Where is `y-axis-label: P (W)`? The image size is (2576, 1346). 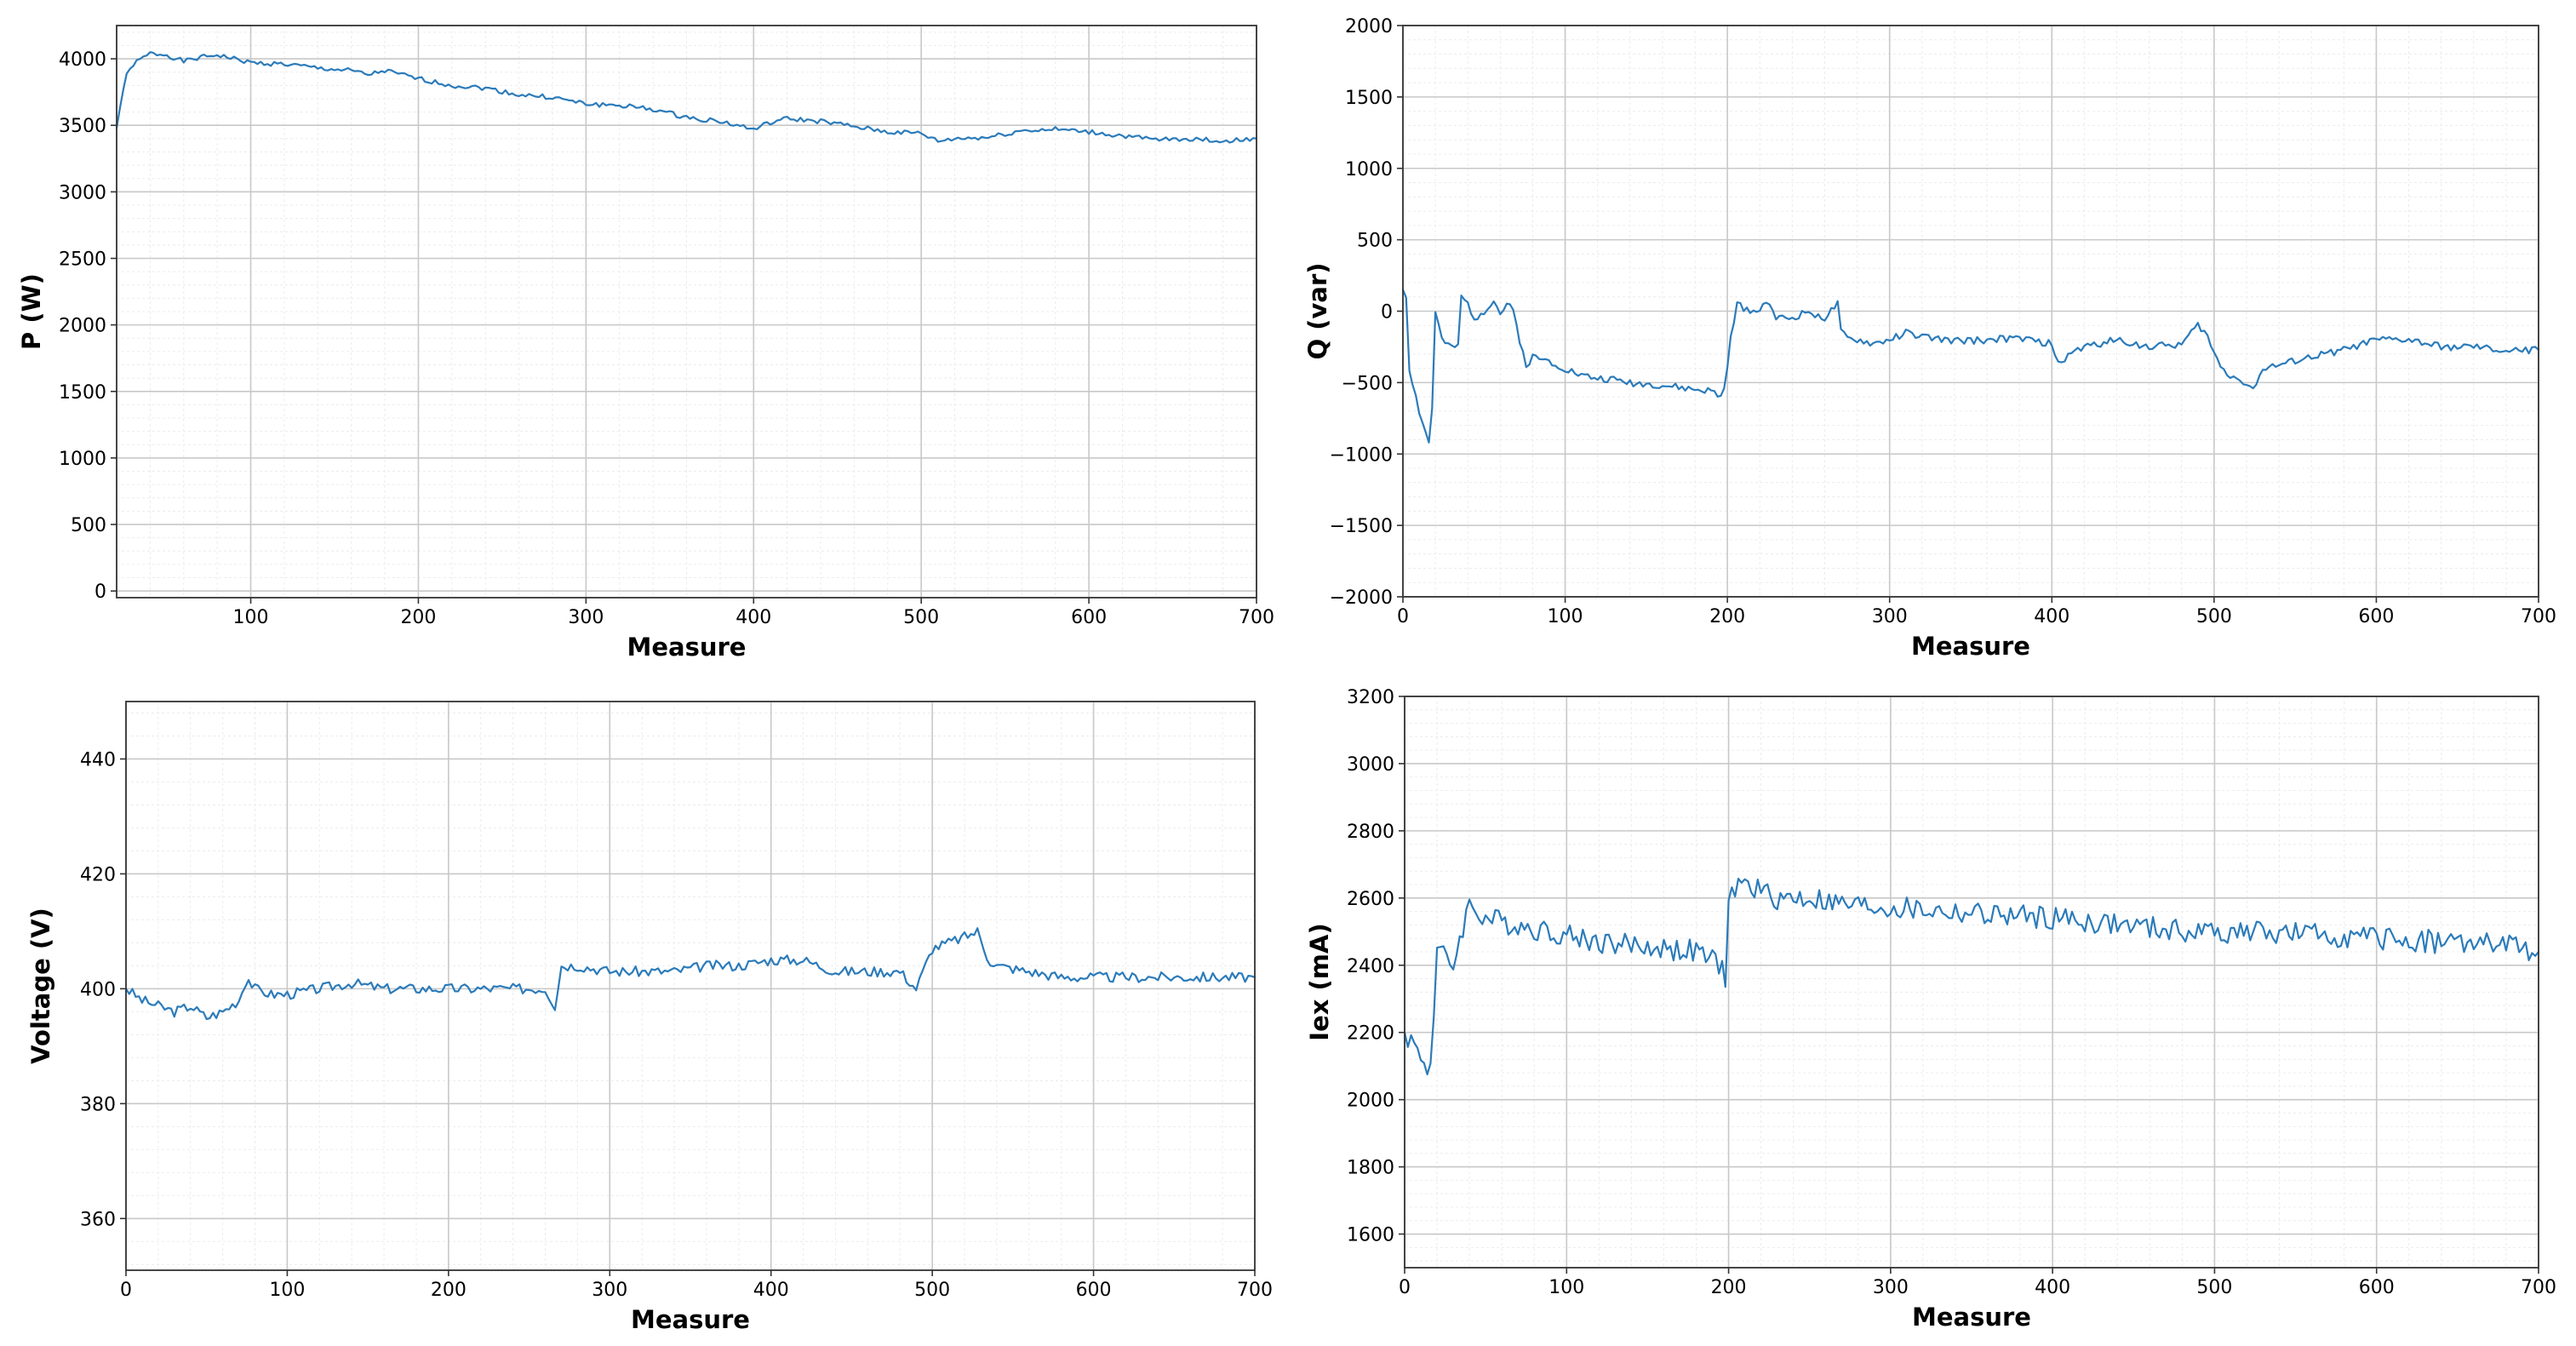
y-axis-label: P (W) is located at coordinates (32, 311).